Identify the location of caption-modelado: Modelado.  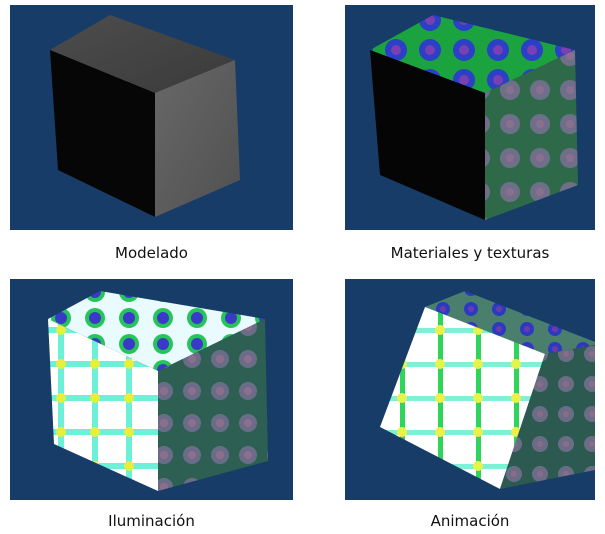
(151, 253).